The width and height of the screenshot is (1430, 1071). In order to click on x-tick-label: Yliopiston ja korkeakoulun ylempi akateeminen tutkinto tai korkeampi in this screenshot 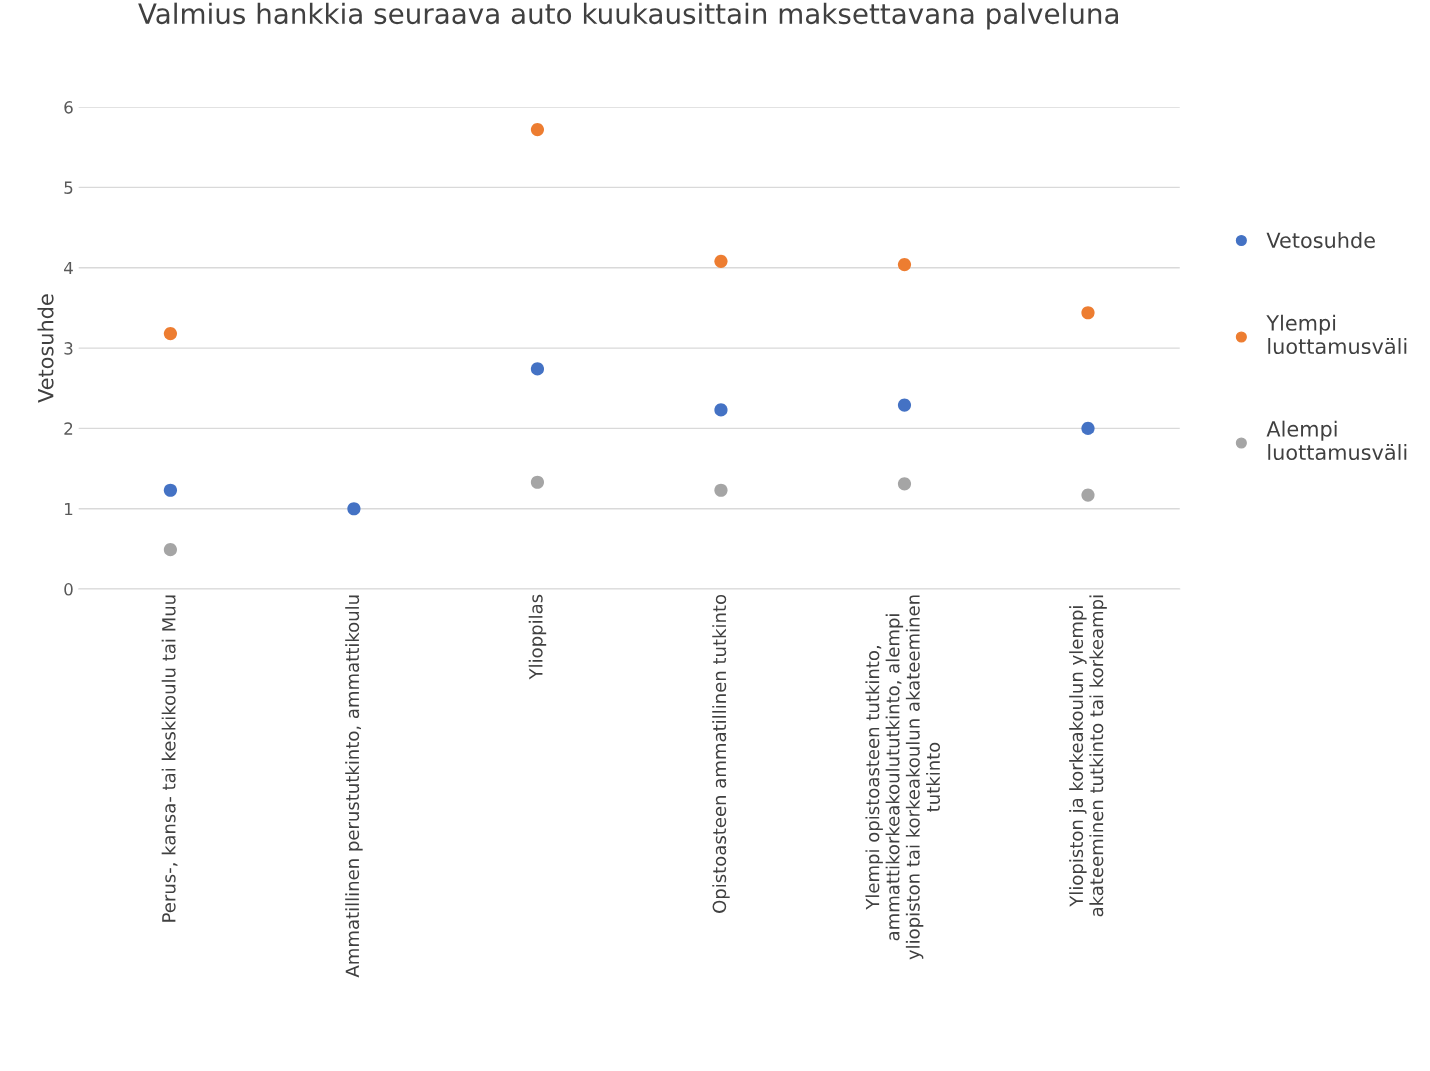, I will do `click(1088, 756)`.